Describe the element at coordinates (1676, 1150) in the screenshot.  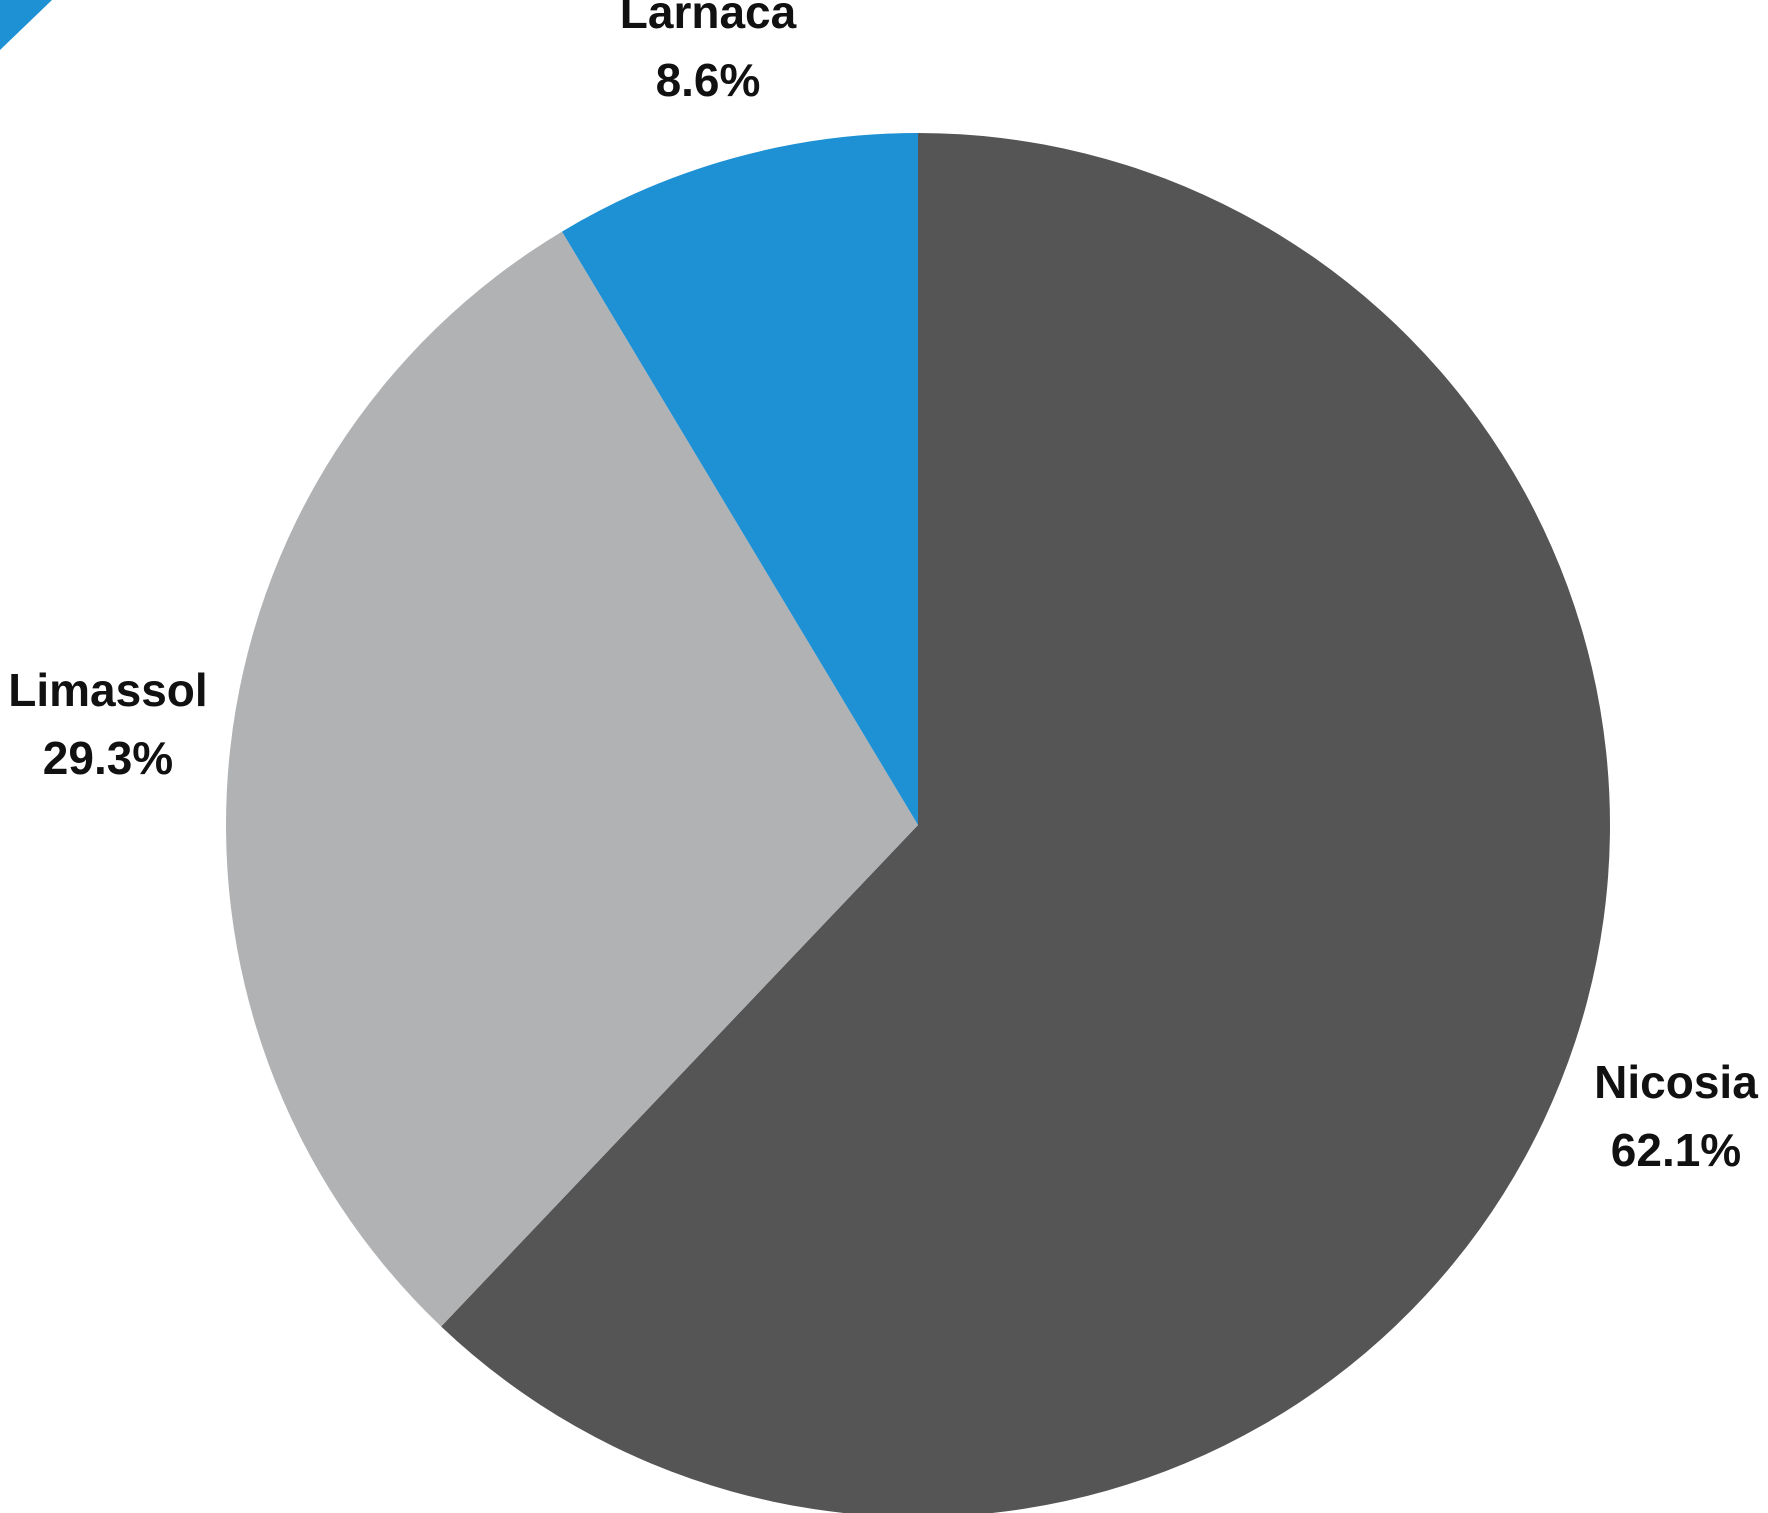
I see `slice-value-nicosia: 62.1%` at that location.